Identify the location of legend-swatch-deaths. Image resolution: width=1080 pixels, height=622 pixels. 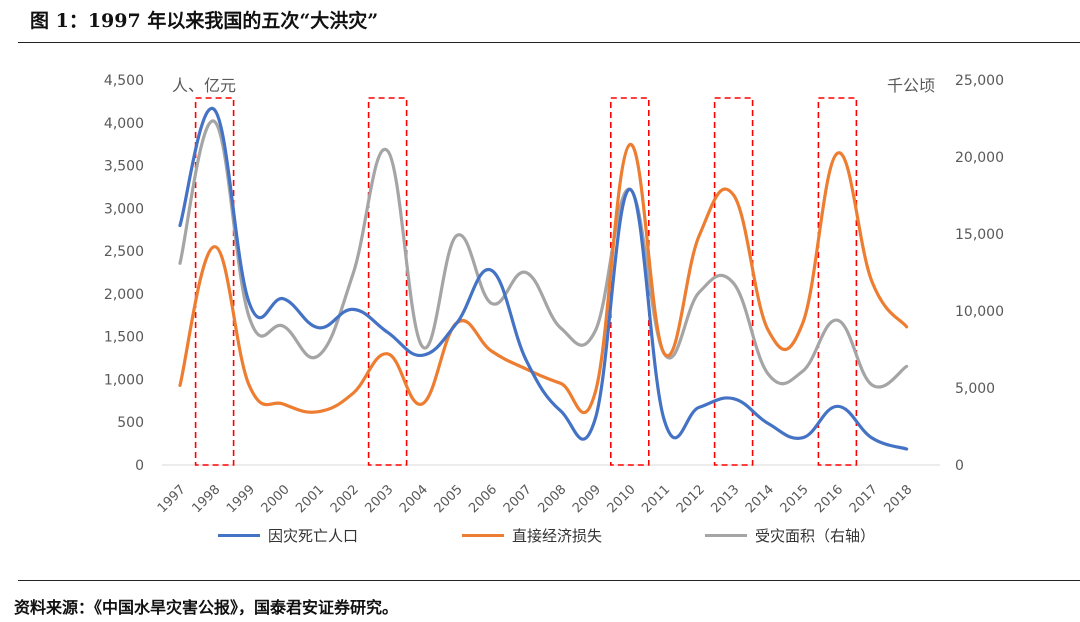
(239, 535).